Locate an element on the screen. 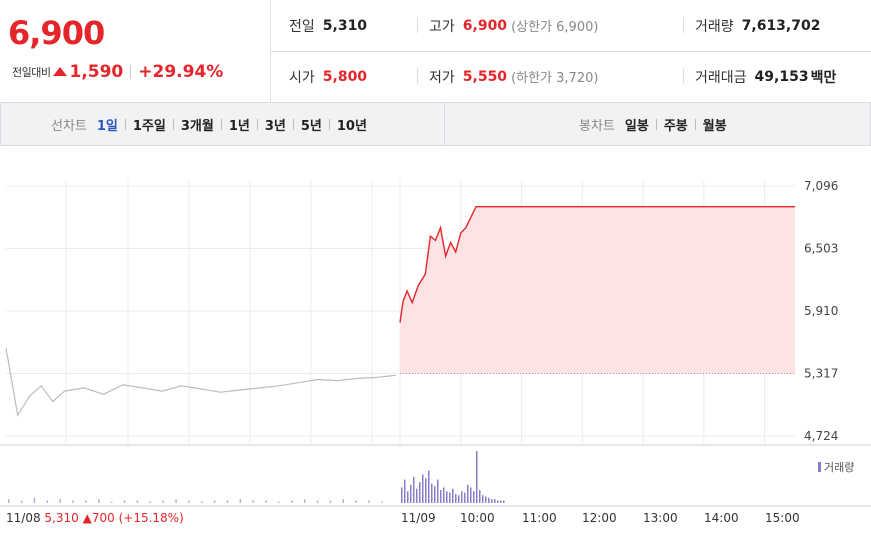 The width and height of the screenshot is (871, 549). volume-value: 7,613,702 is located at coordinates (781, 25).